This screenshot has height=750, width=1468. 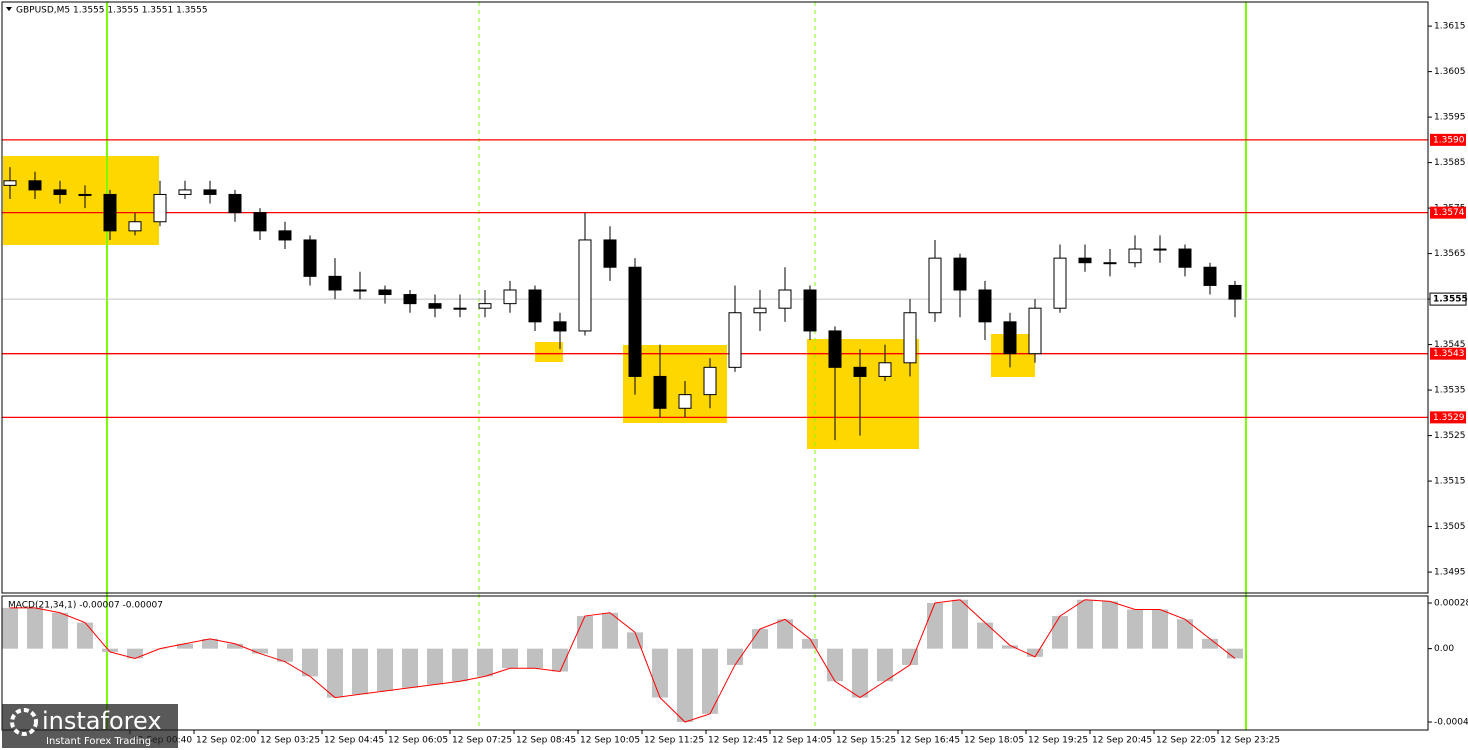 What do you see at coordinates (1450, 118) in the screenshot?
I see `y-tick-label: 1.3595` at bounding box center [1450, 118].